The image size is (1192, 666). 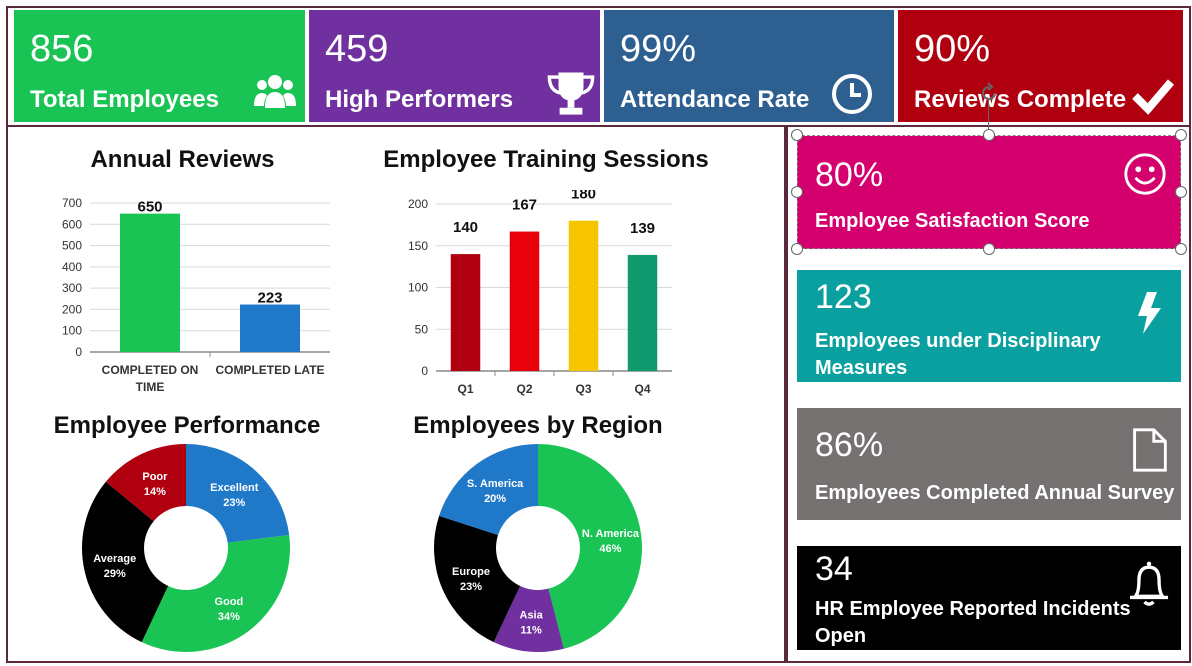 What do you see at coordinates (1040, 66) in the screenshot?
I see `kpi-reviews-complete: 90% Reviews Complete` at bounding box center [1040, 66].